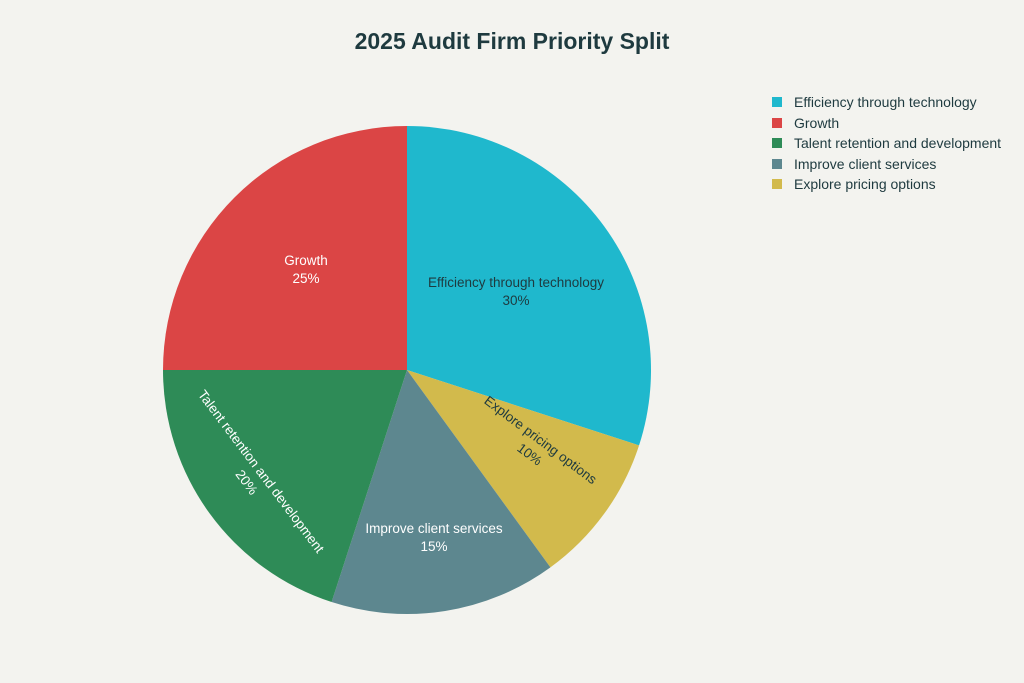 The width and height of the screenshot is (1024, 683). I want to click on legend-label: Talent retention and development, so click(898, 143).